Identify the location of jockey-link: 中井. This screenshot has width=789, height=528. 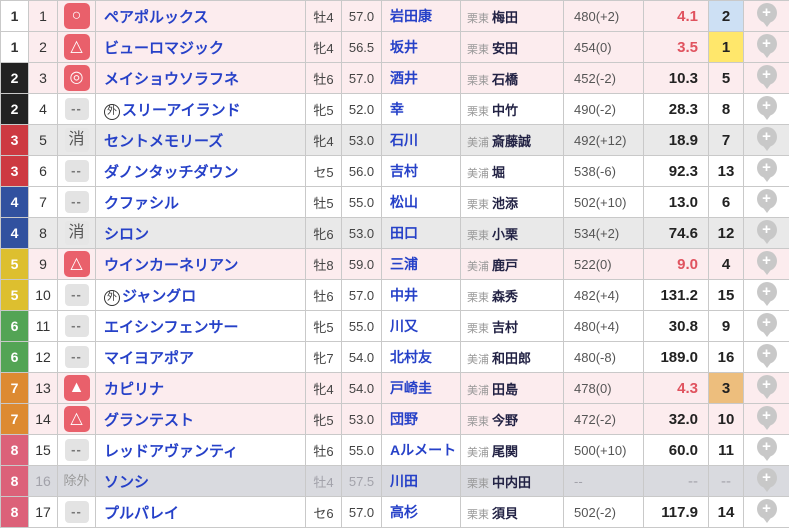
(404, 295).